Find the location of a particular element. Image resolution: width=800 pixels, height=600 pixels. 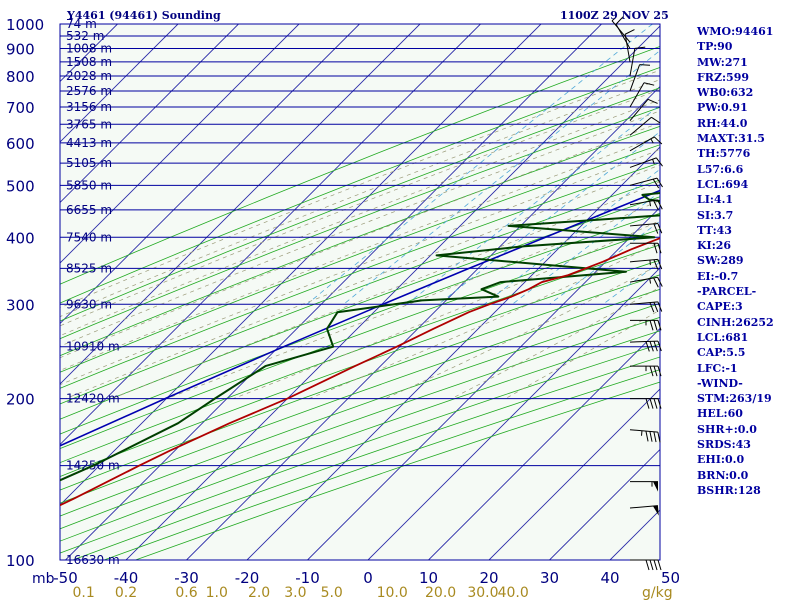

height-label: 12420 m is located at coordinates (93, 399).